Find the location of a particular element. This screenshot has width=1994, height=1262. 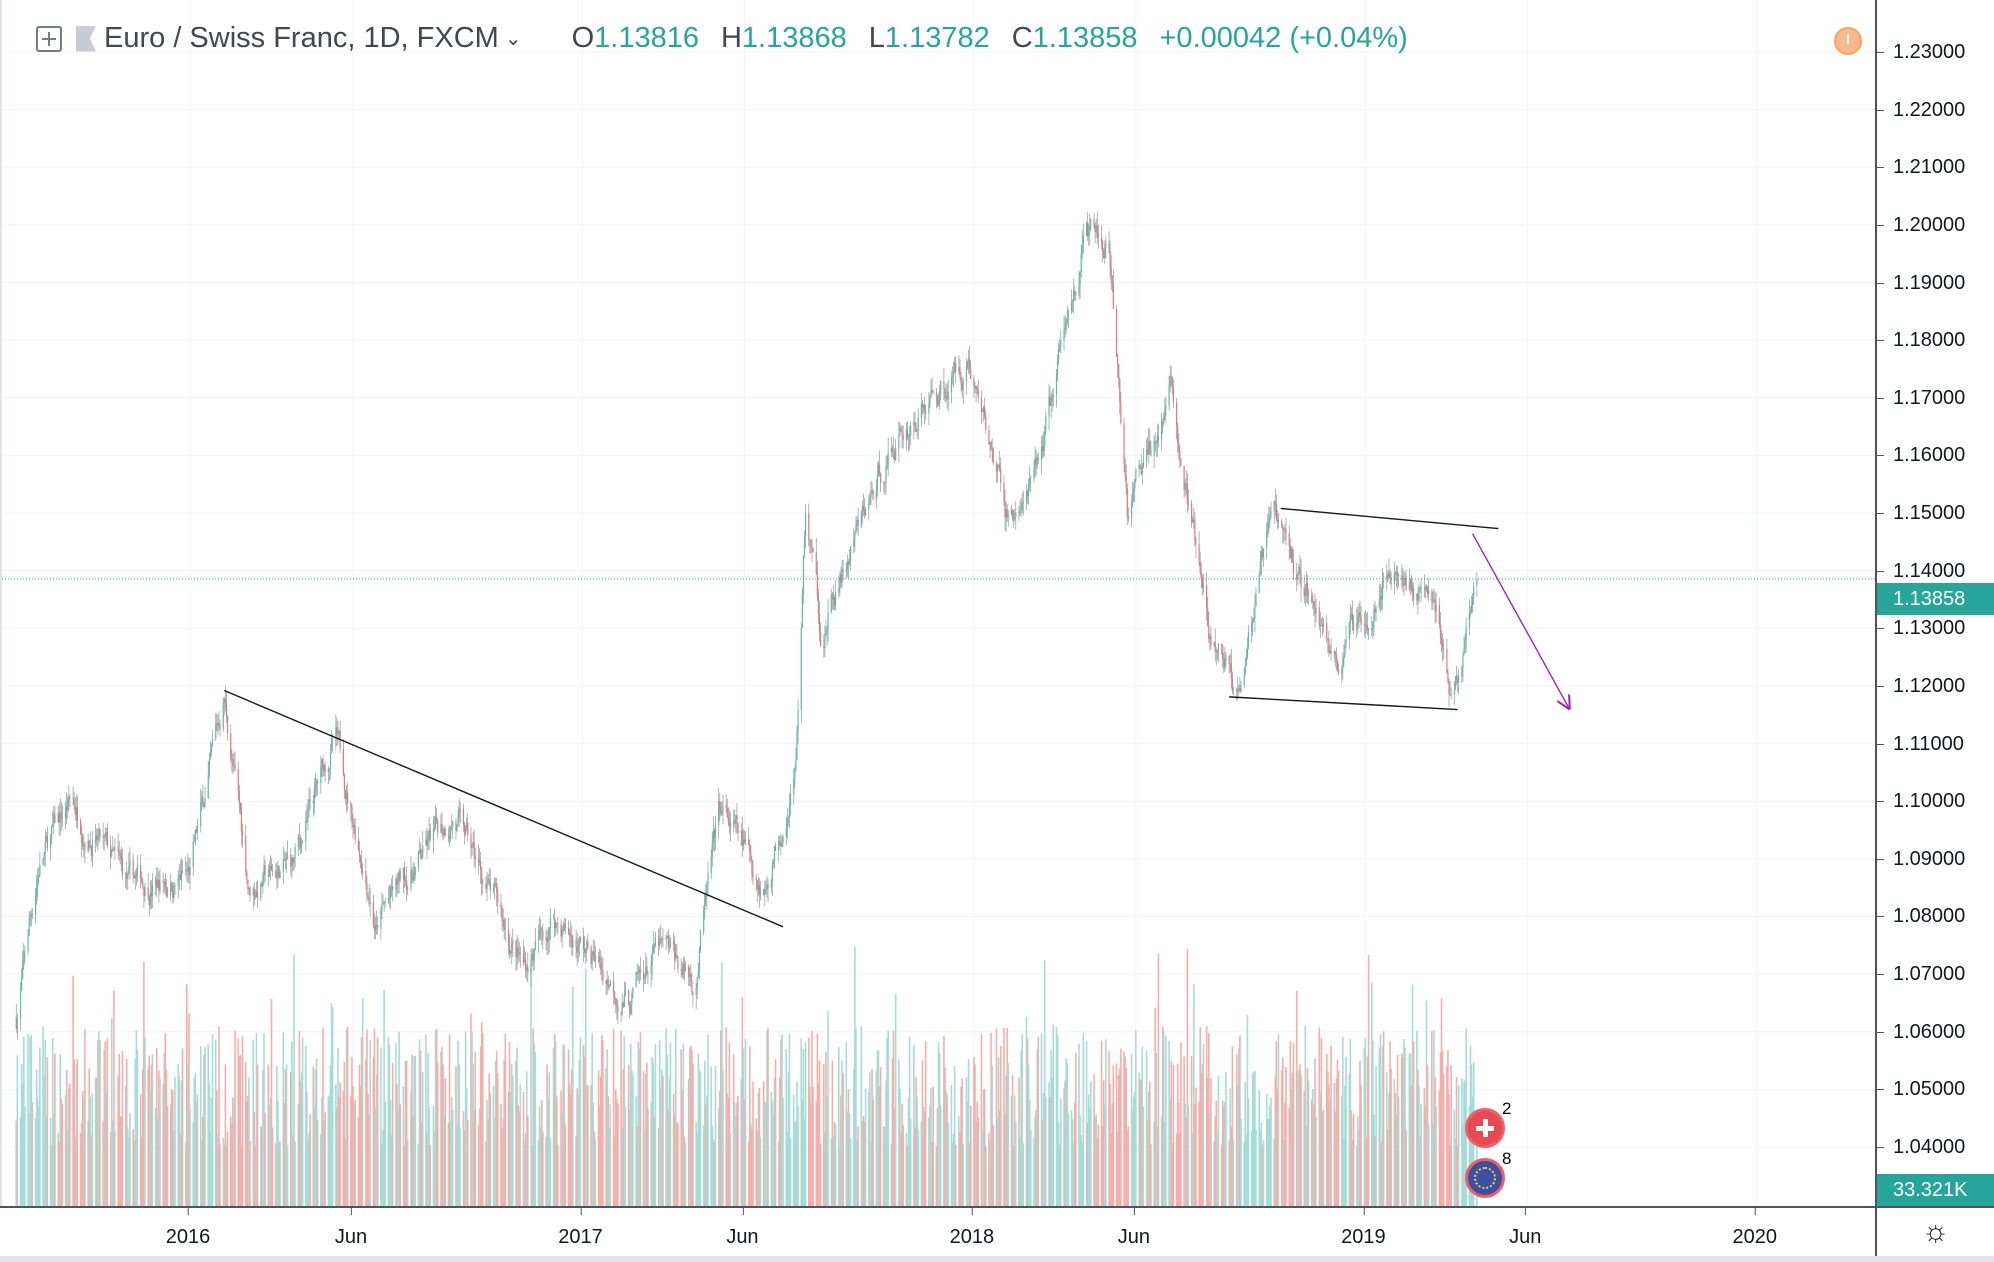

plus-square-icon is located at coordinates (49, 38).